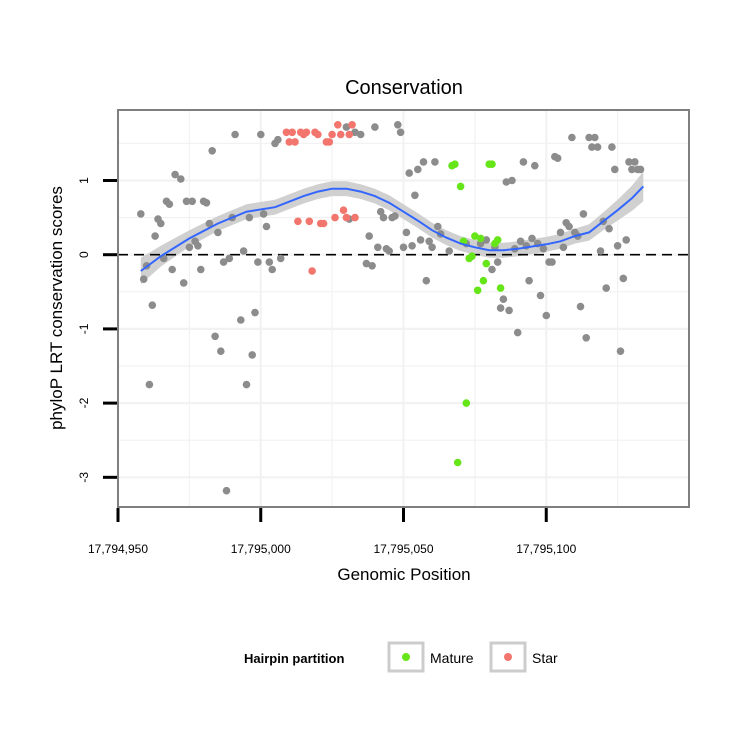 The width and height of the screenshot is (750, 750). I want to click on legend-swatch-mature, so click(406, 657).